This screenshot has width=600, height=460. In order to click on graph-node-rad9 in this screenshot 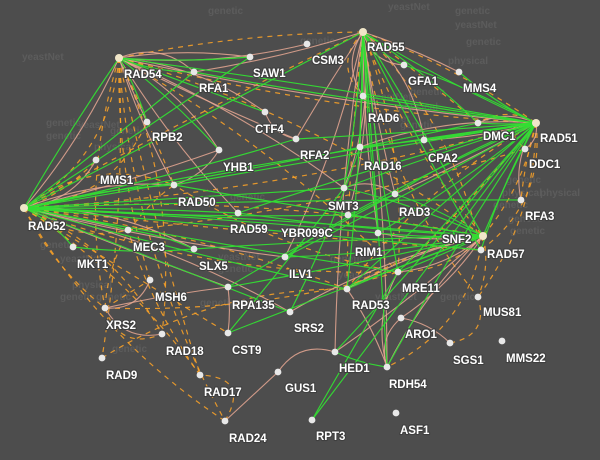, I will do `click(102, 358)`.